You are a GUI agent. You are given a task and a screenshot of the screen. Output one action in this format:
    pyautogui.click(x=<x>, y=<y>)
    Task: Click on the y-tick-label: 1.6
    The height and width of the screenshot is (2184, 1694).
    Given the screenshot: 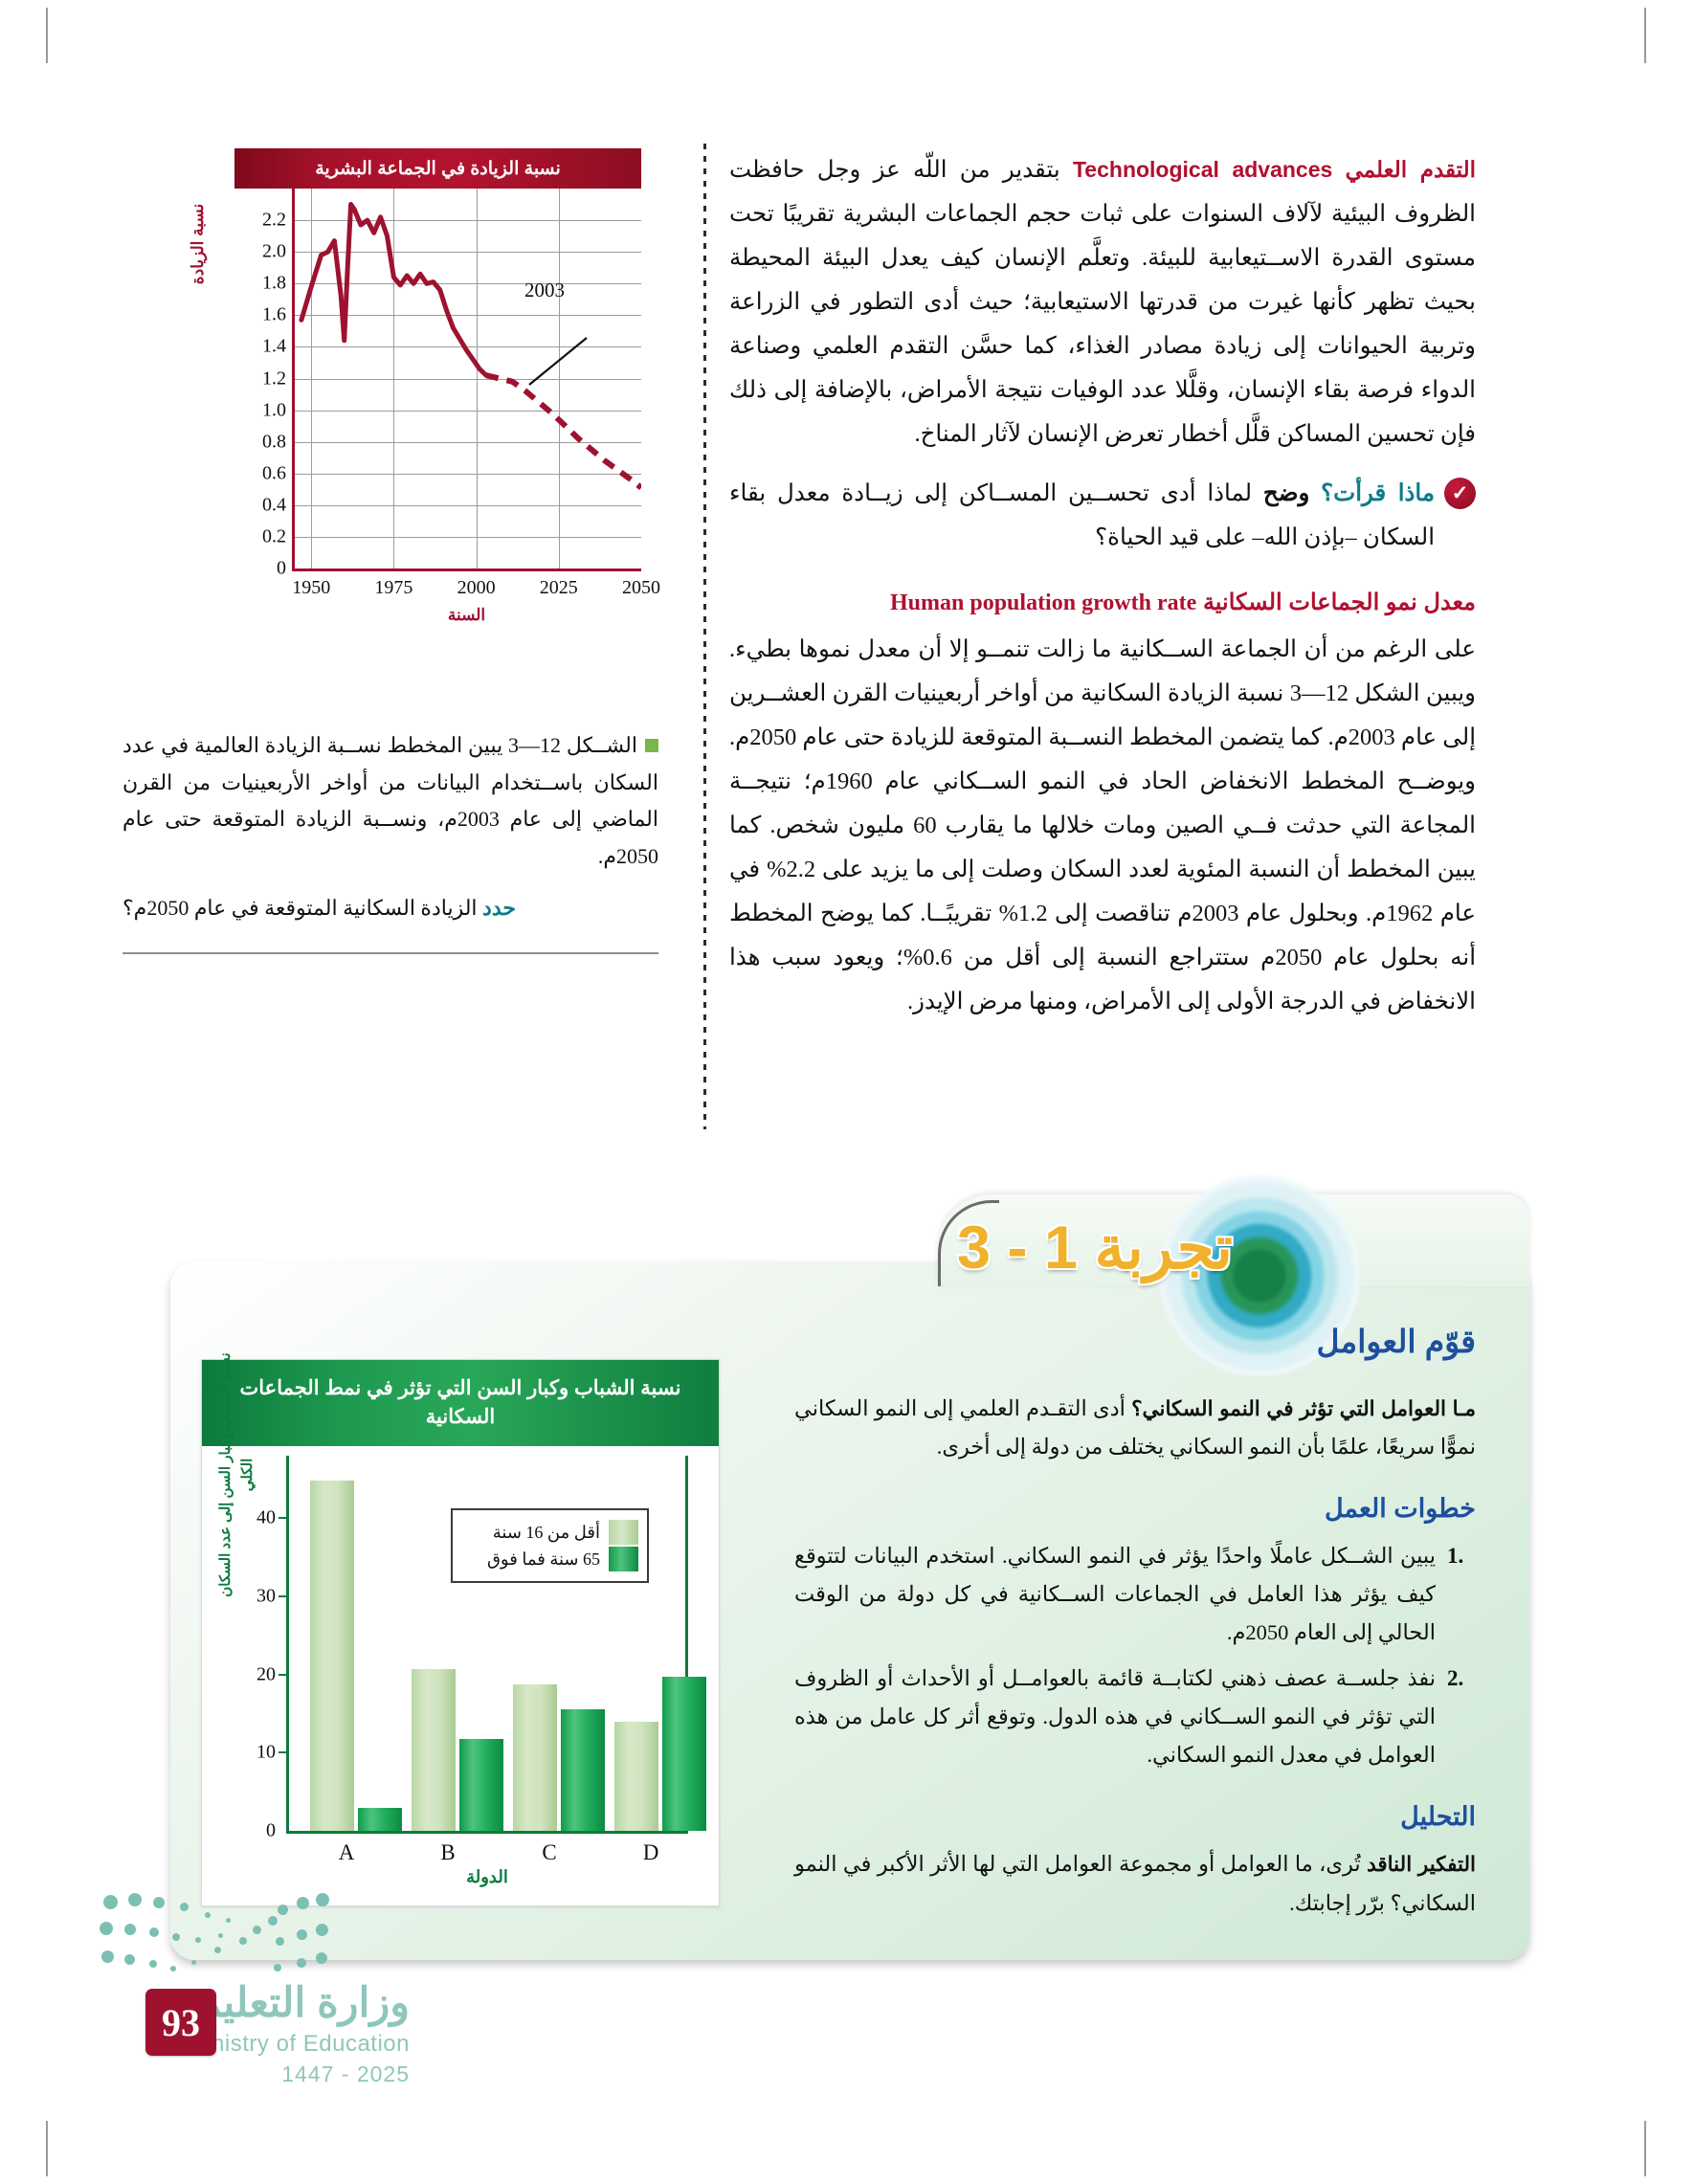 What is the action you would take?
    pyautogui.click(x=274, y=314)
    